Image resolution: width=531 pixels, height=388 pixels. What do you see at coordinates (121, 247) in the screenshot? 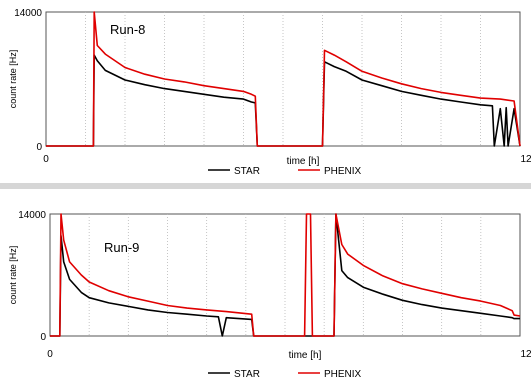
I see `chart-title: Run-9` at bounding box center [121, 247].